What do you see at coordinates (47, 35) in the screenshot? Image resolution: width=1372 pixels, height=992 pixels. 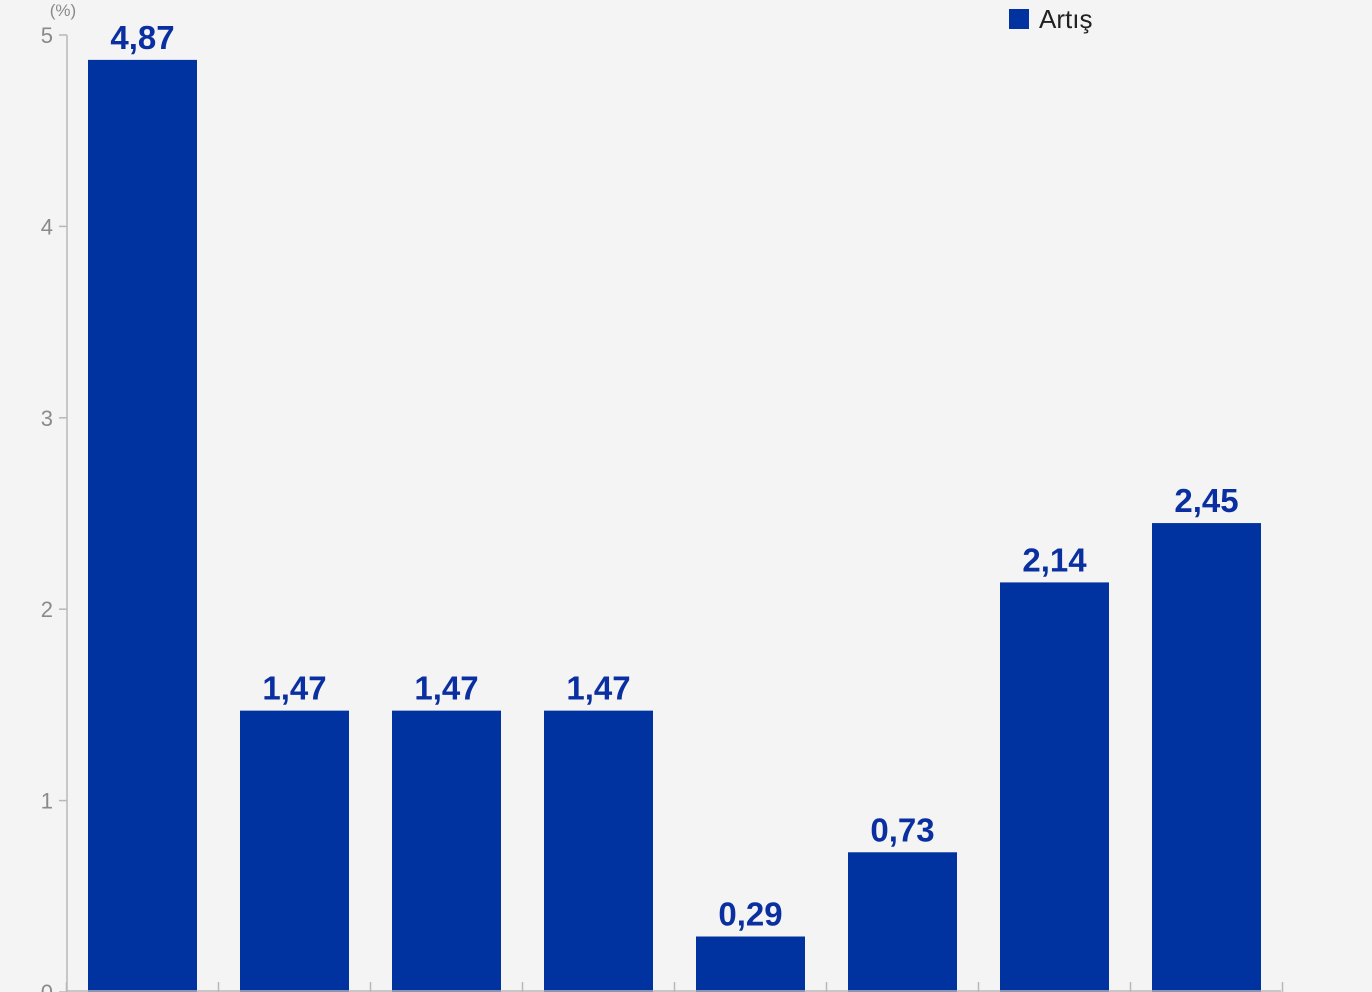 I see `y-tick-label: 5` at bounding box center [47, 35].